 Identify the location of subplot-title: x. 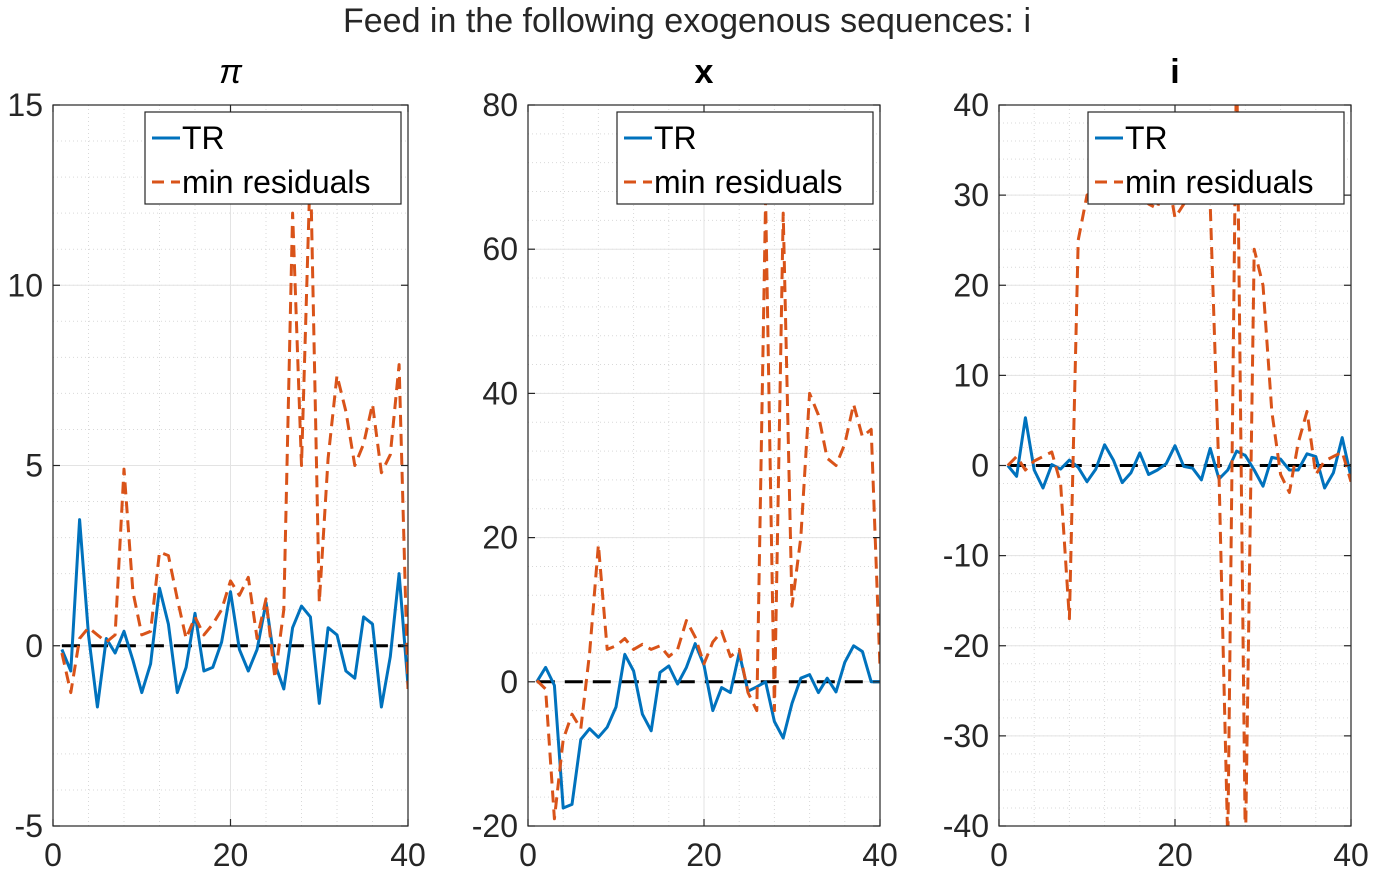
(704, 72).